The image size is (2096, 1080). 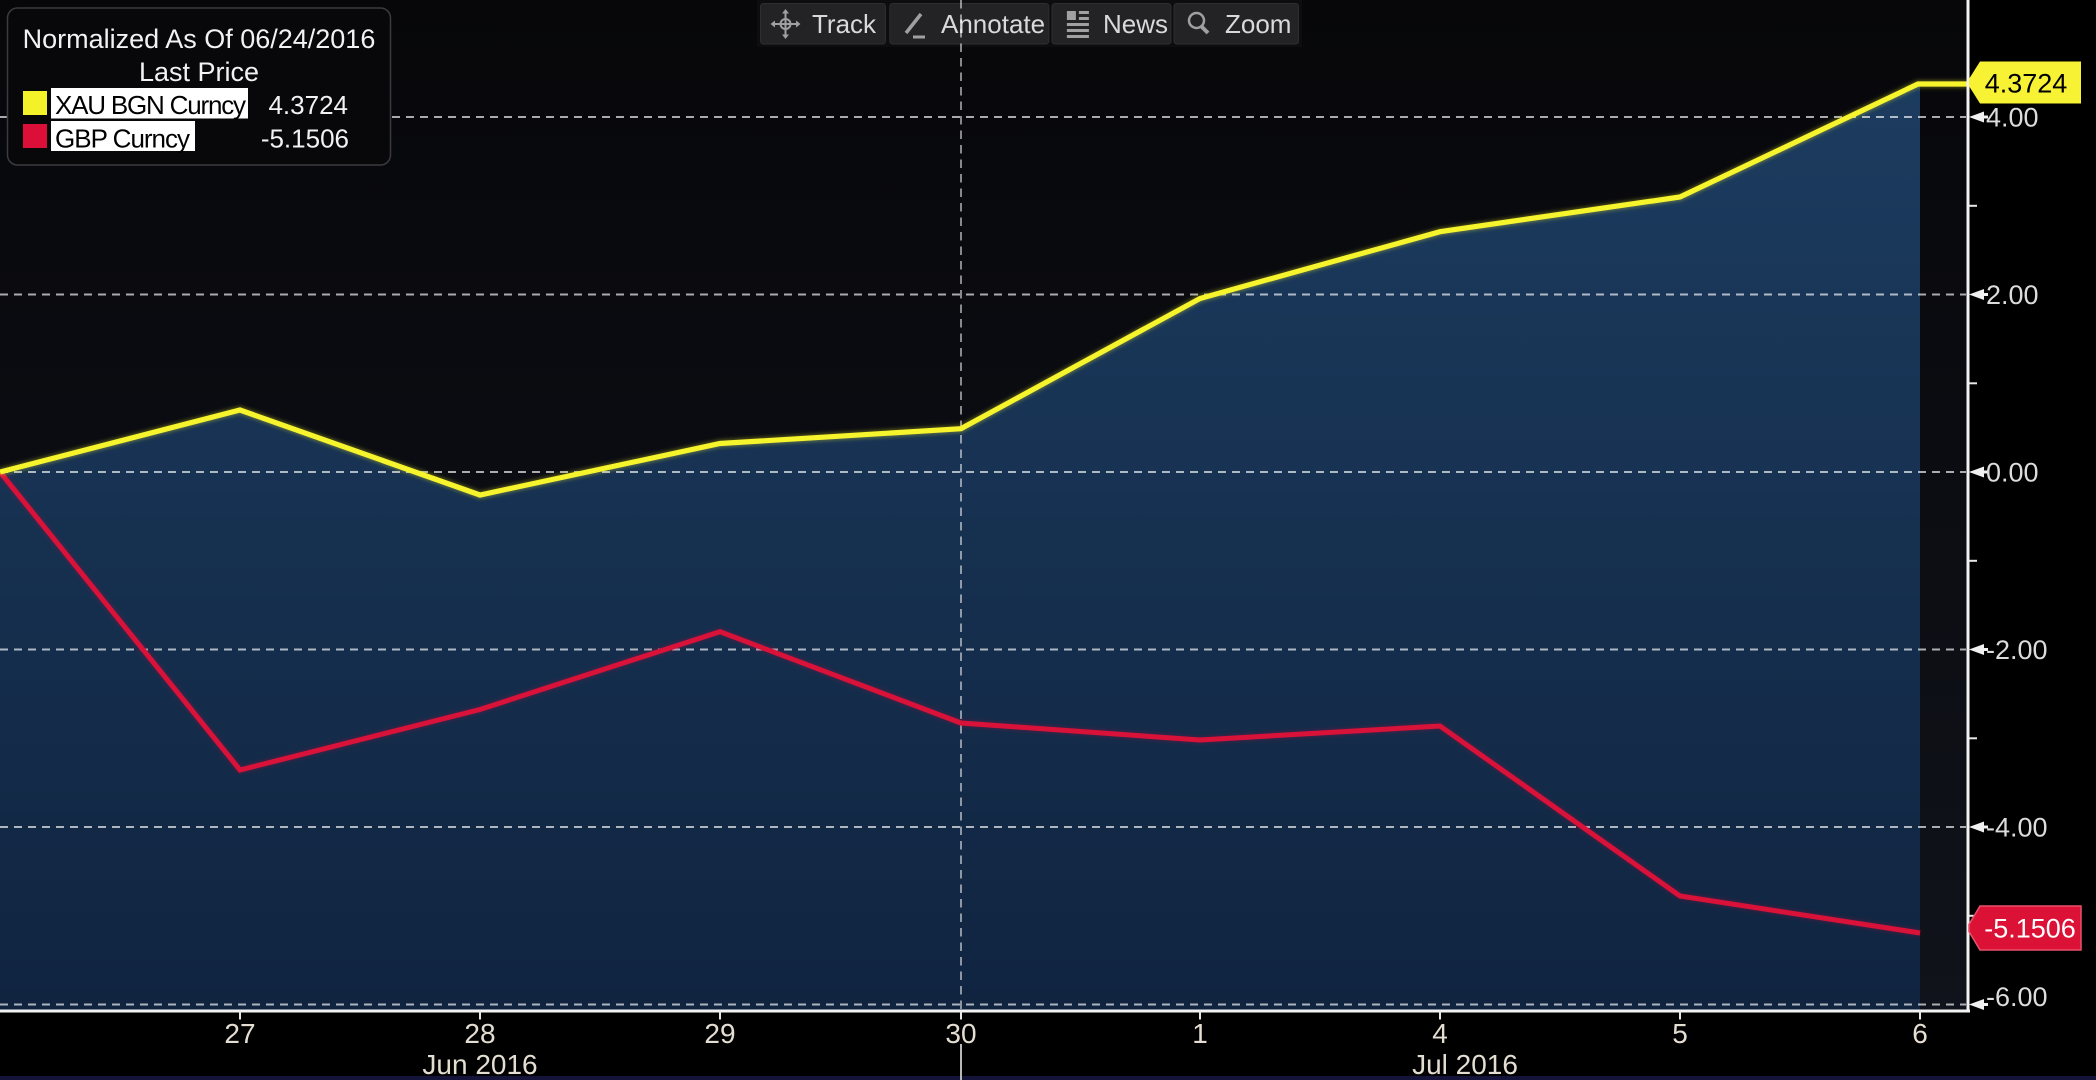 I want to click on svg-text: Zoom, so click(x=1258, y=24).